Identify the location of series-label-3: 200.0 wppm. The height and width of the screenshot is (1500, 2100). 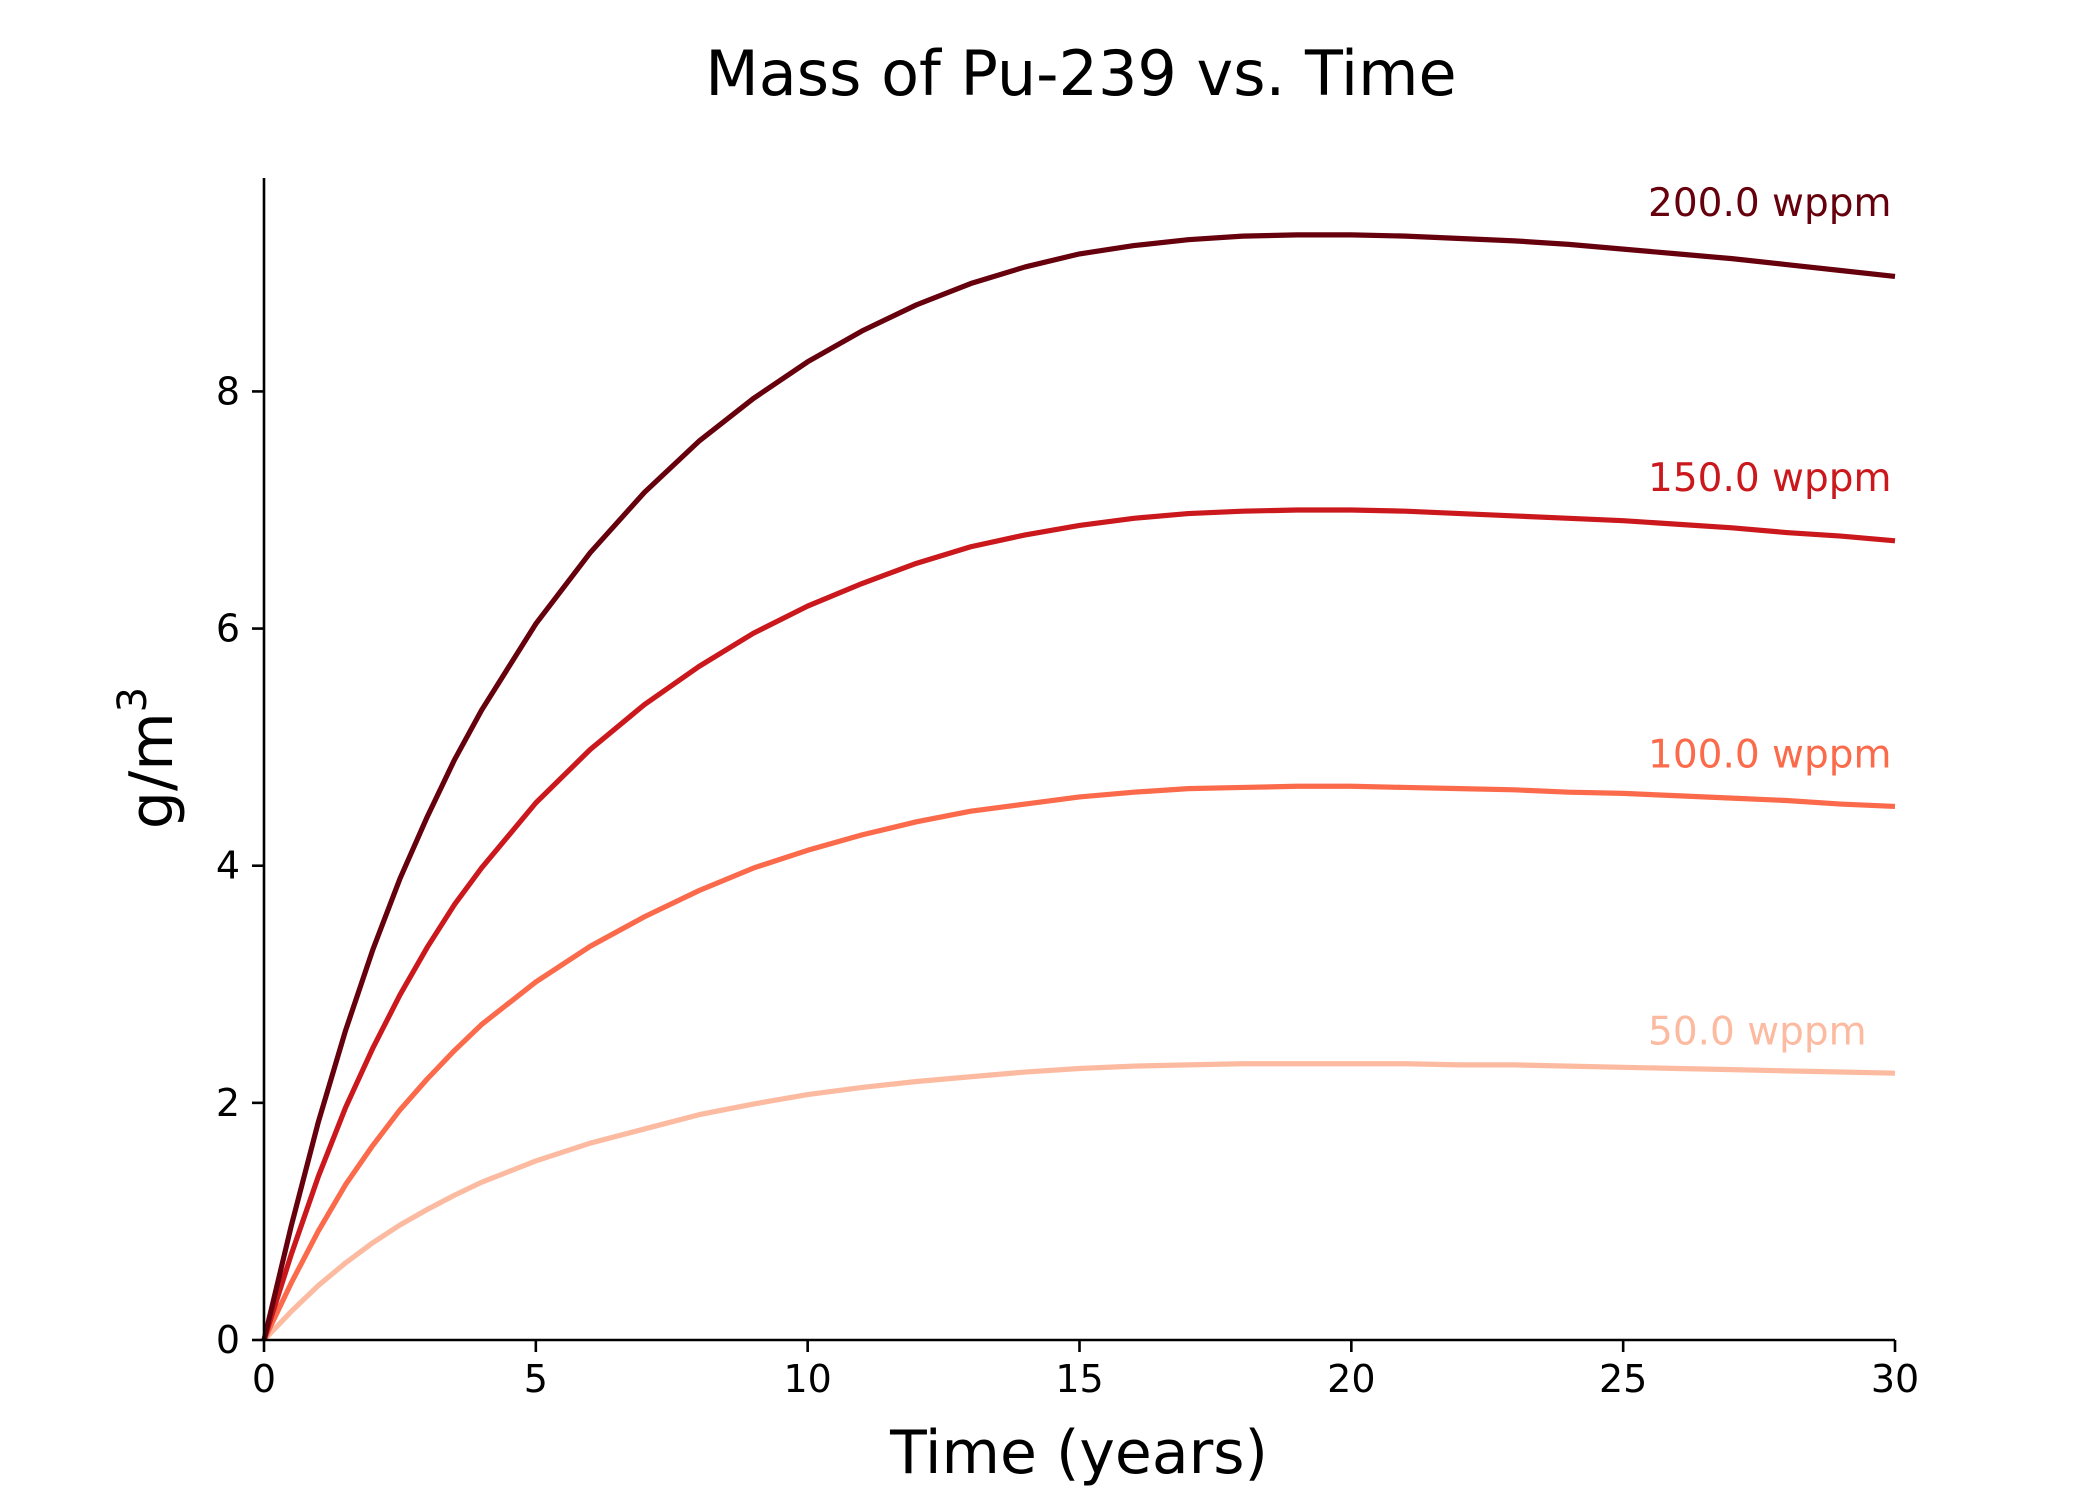
(1769, 203).